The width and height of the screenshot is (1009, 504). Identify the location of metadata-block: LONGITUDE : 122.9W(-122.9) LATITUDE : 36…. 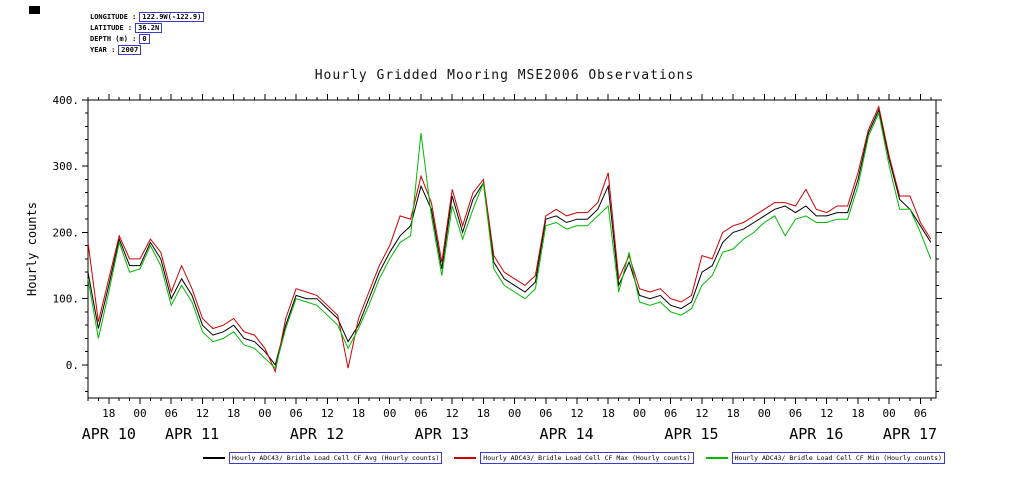
(147, 34).